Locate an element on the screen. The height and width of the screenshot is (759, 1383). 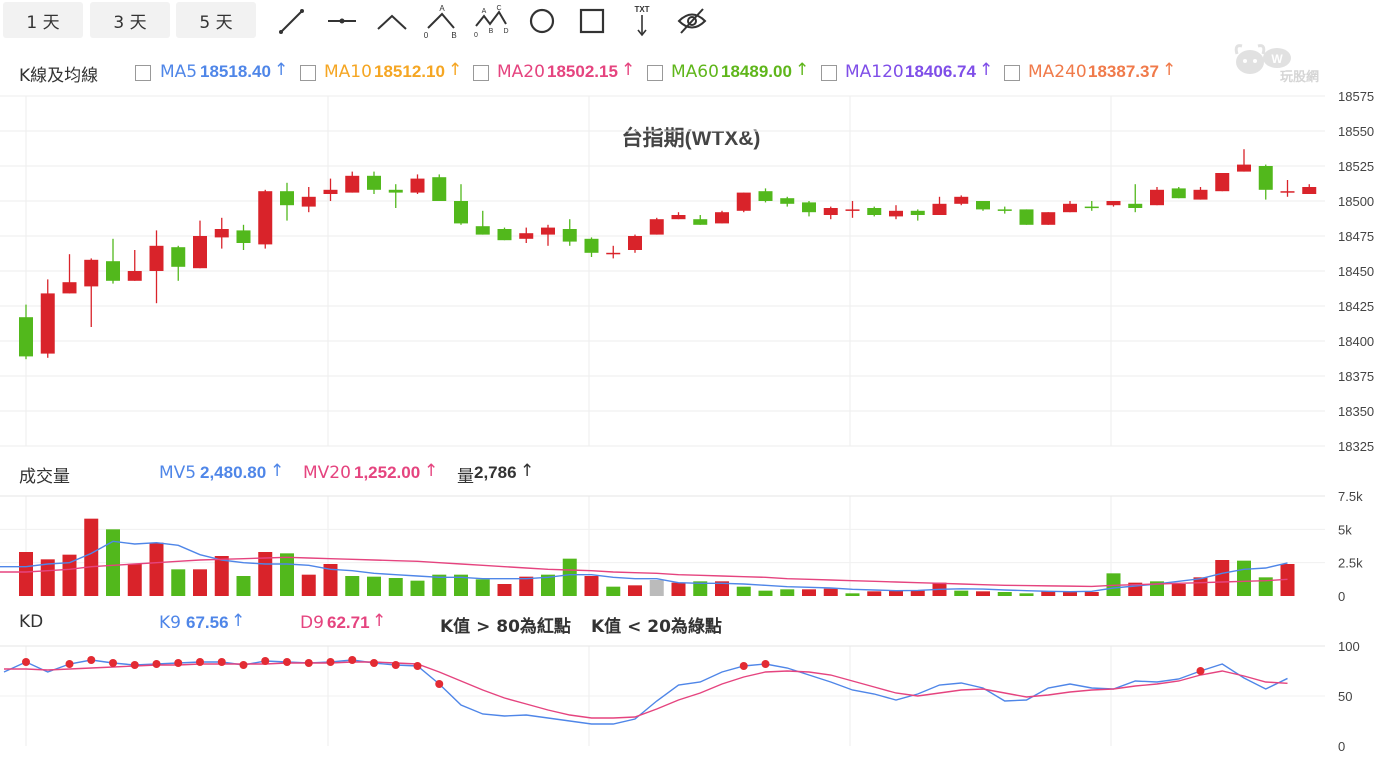
ma120-checkbox is located at coordinates (829, 73).